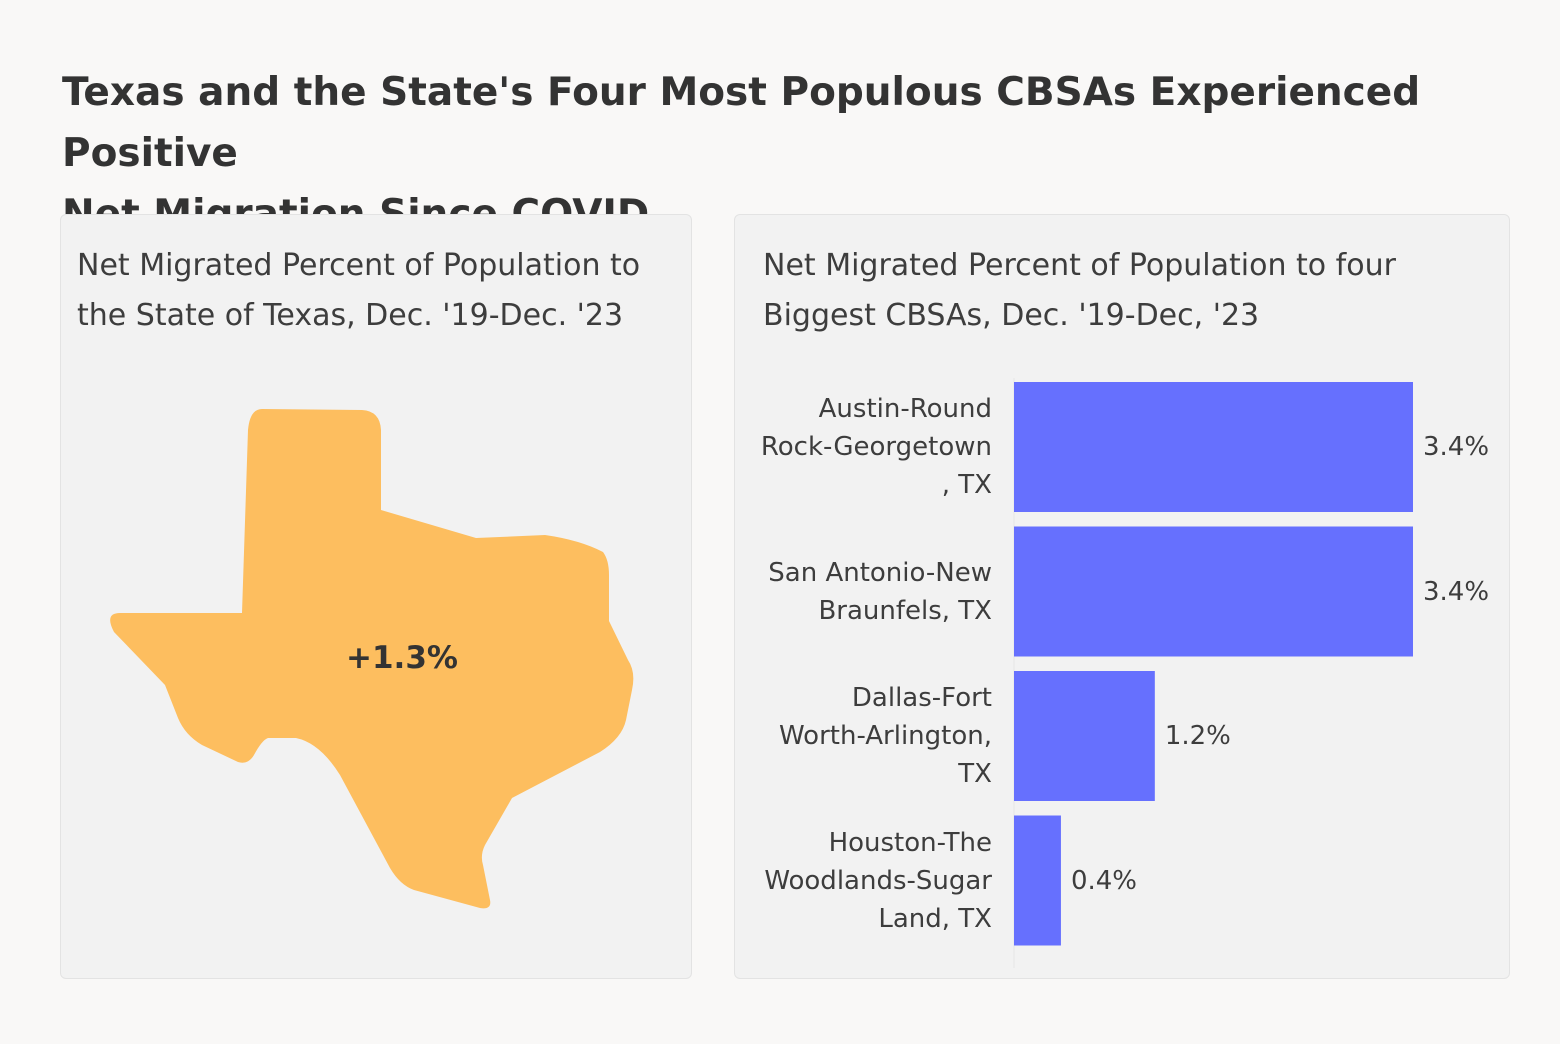 The image size is (1560, 1044). Describe the element at coordinates (863, 592) in the screenshot. I see `category-label: San Antonio-New Braunfels, TX` at that location.